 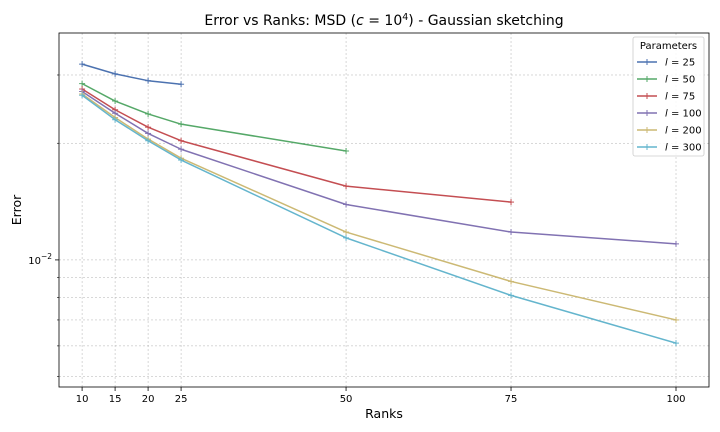 What do you see at coordinates (683, 148) in the screenshot?
I see `legend-label: l = 300` at bounding box center [683, 148].